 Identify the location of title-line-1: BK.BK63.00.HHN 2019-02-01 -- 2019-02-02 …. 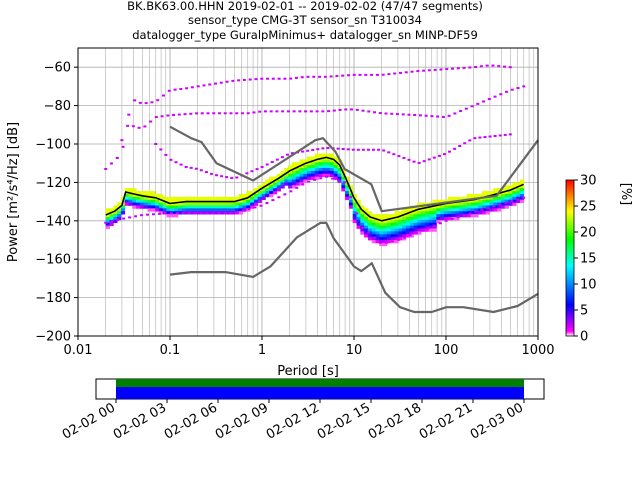
(305, 6).